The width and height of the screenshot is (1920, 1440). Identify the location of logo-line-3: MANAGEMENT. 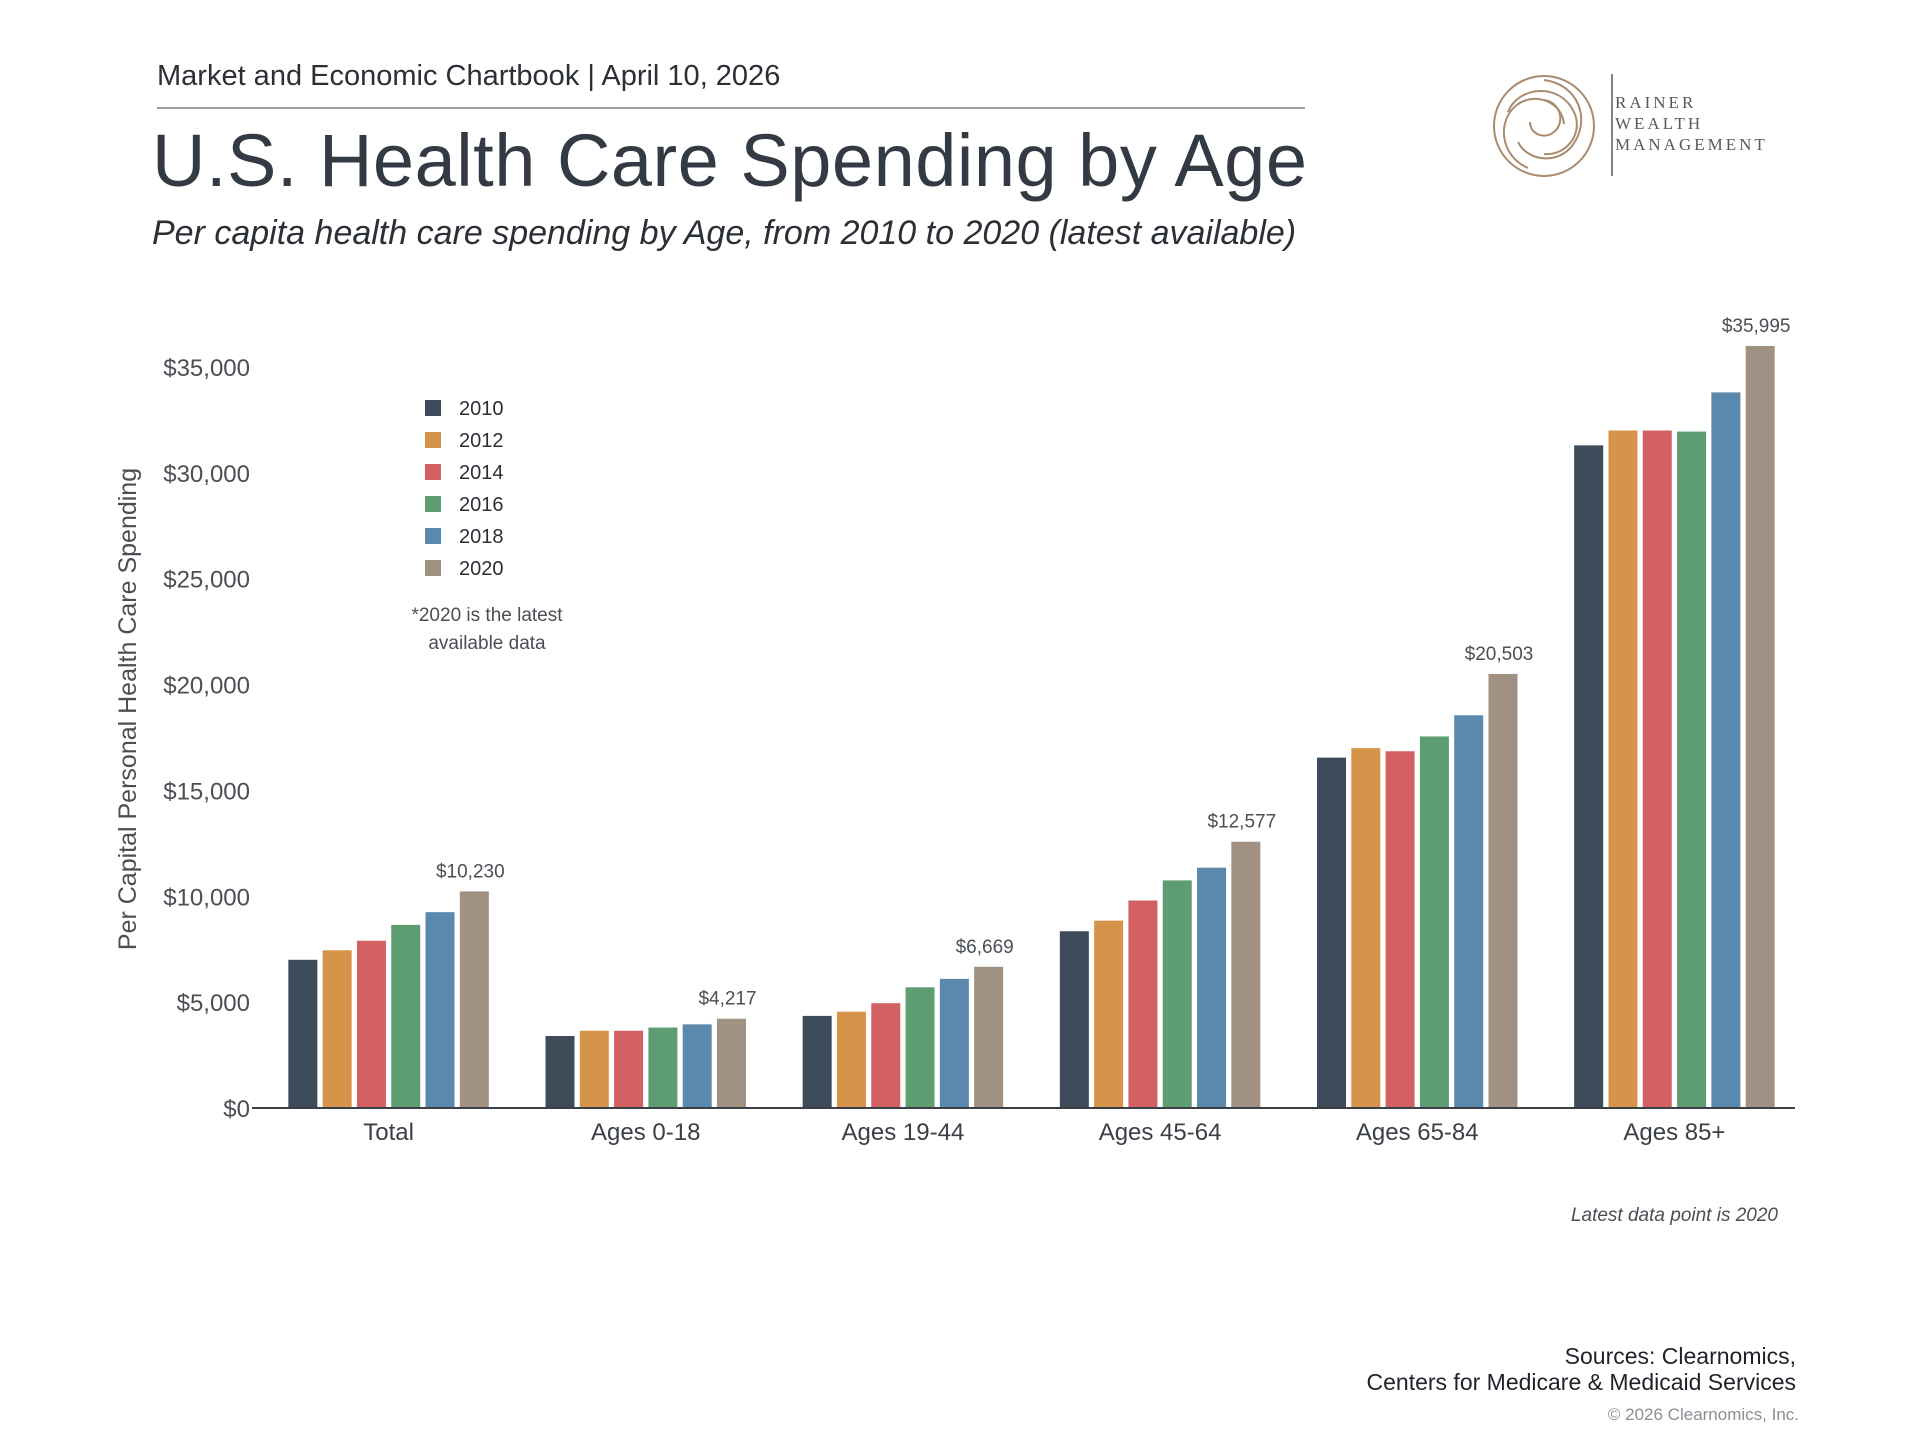
(1691, 144).